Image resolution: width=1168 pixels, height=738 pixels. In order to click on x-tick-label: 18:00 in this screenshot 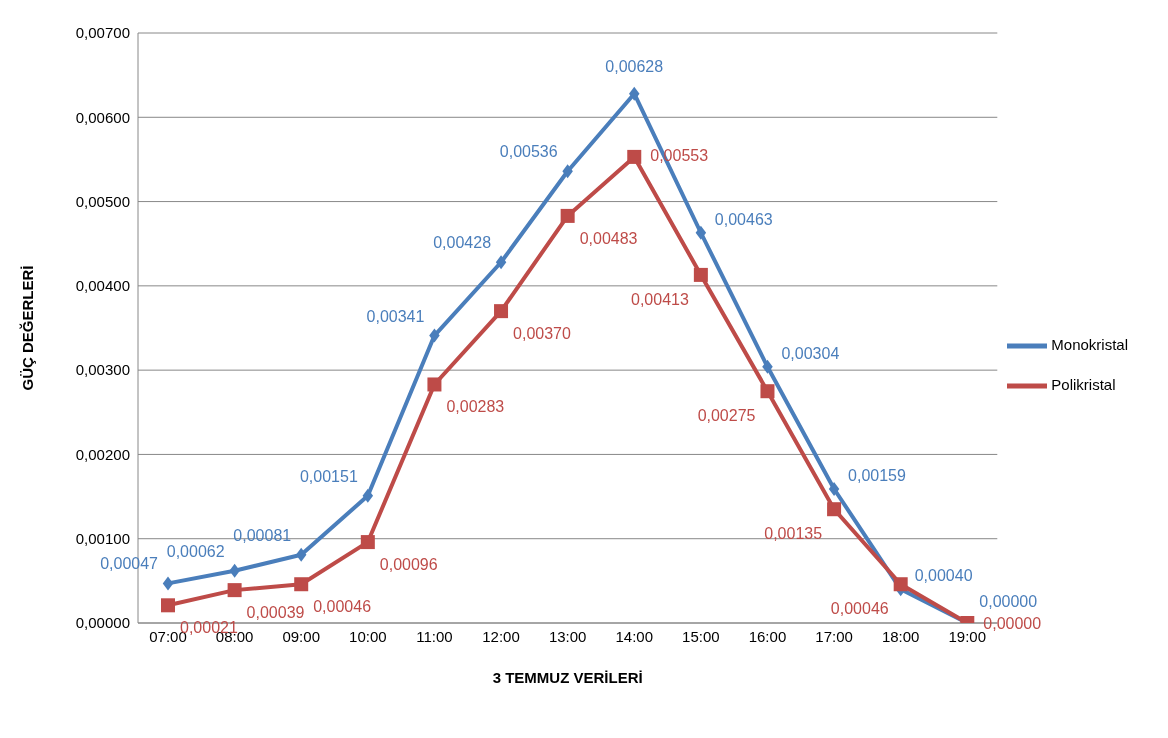, I will do `click(900, 636)`.